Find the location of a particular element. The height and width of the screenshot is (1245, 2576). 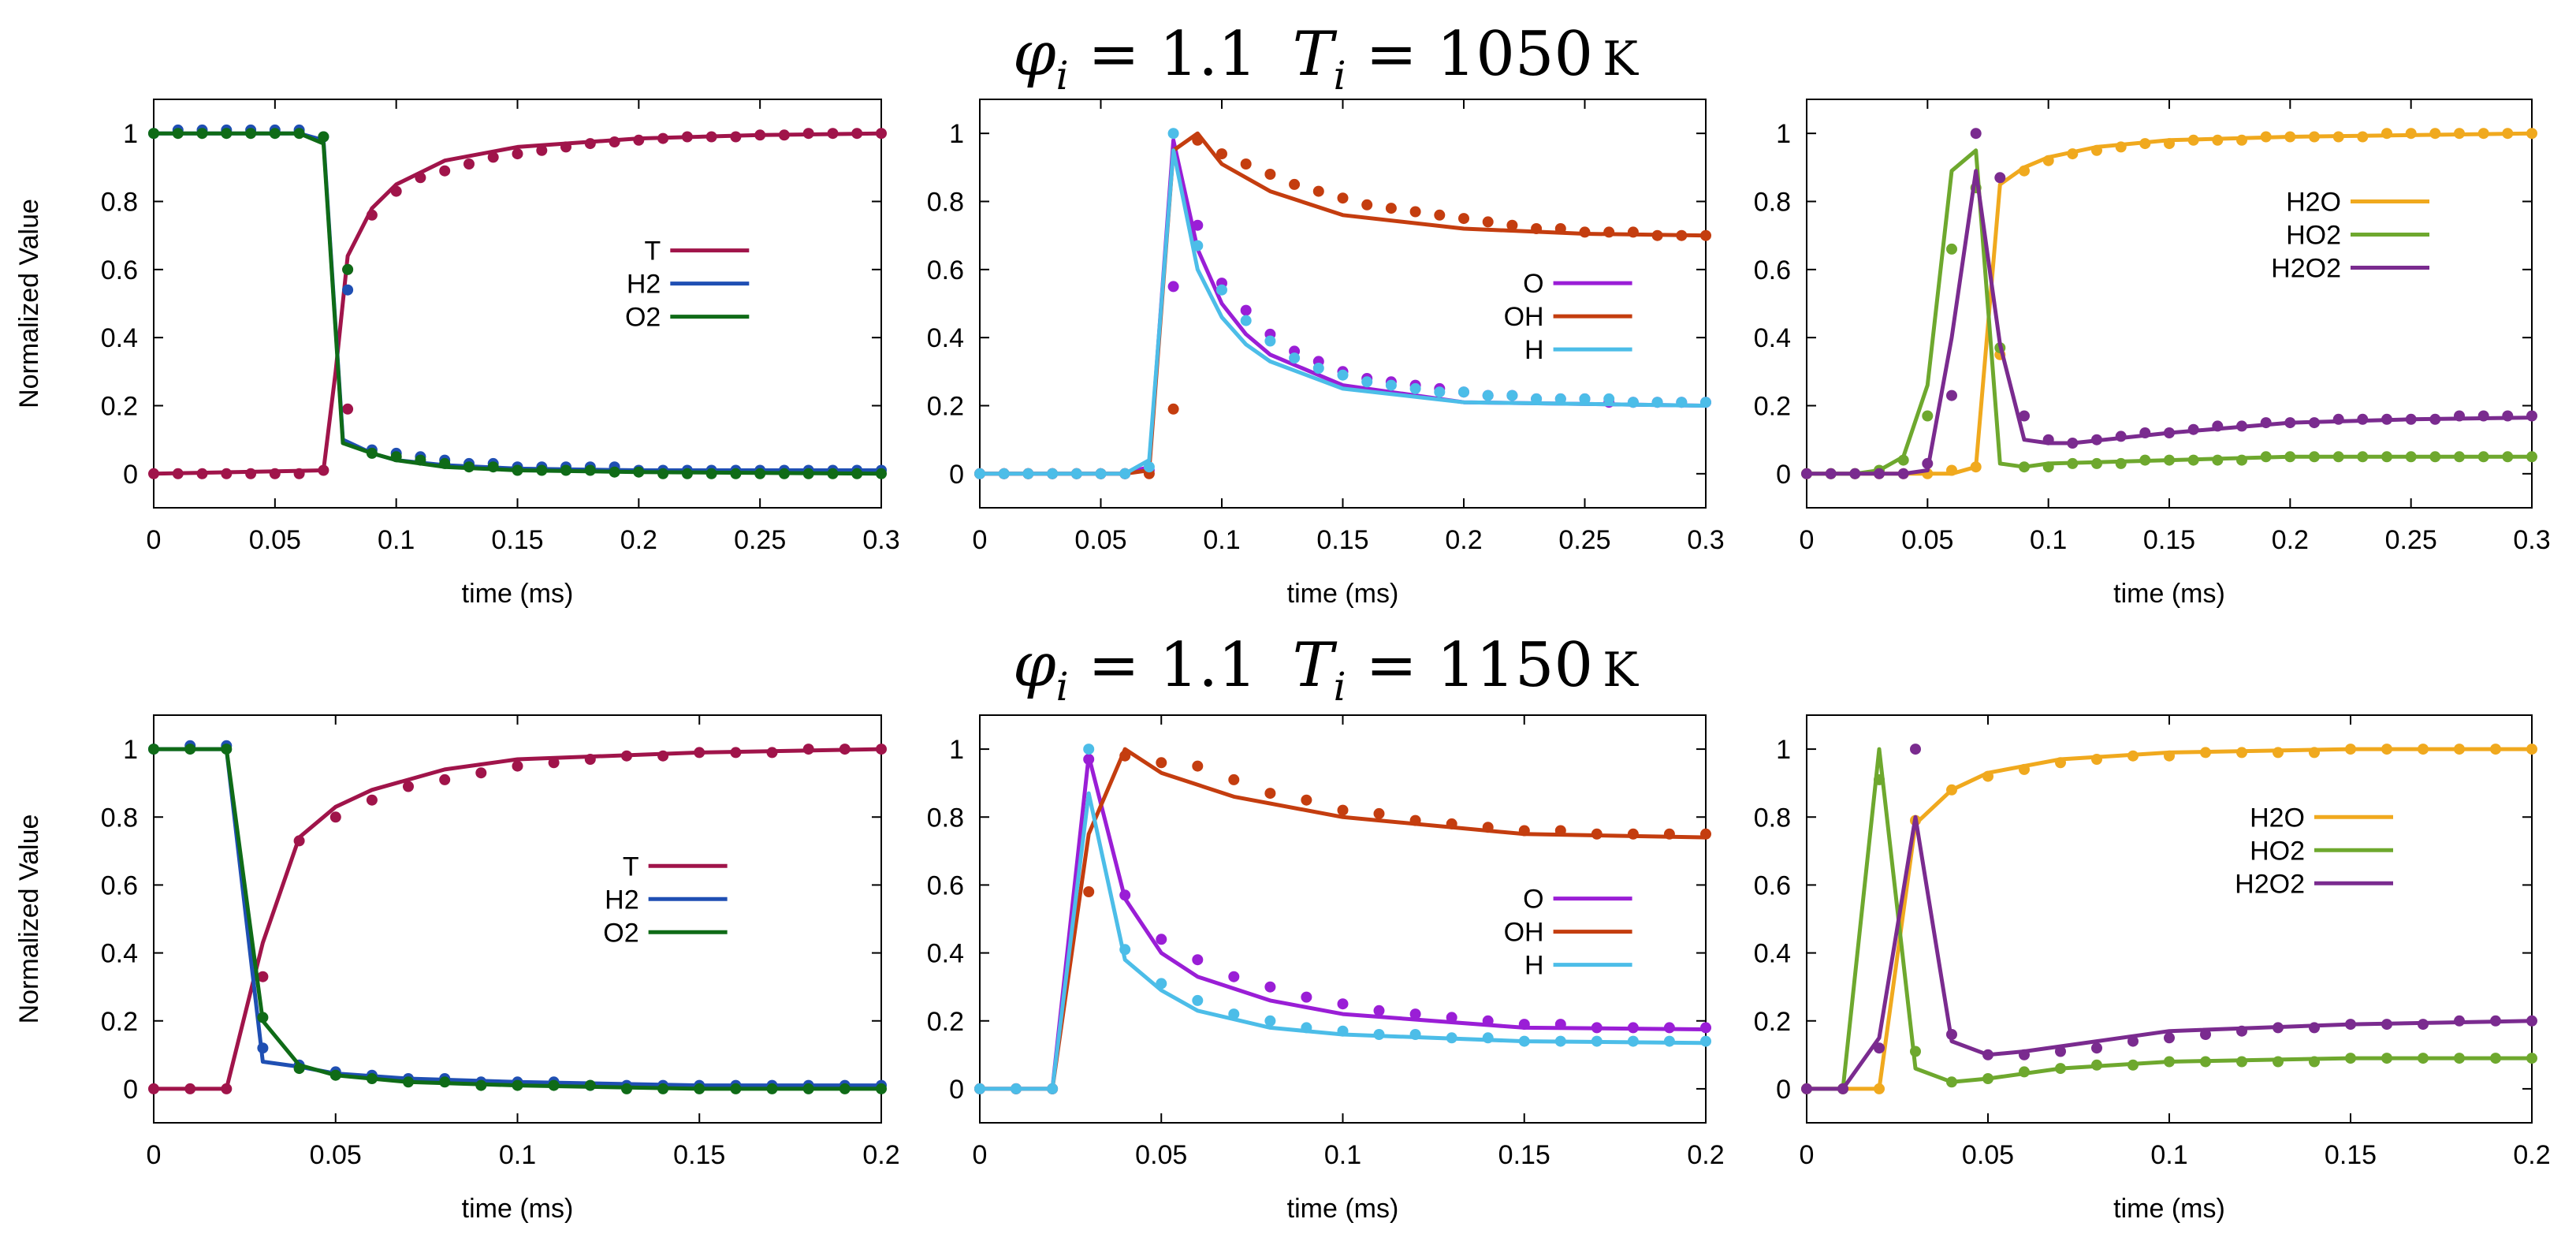

x-tick-label: 0.05 is located at coordinates (336, 1155).